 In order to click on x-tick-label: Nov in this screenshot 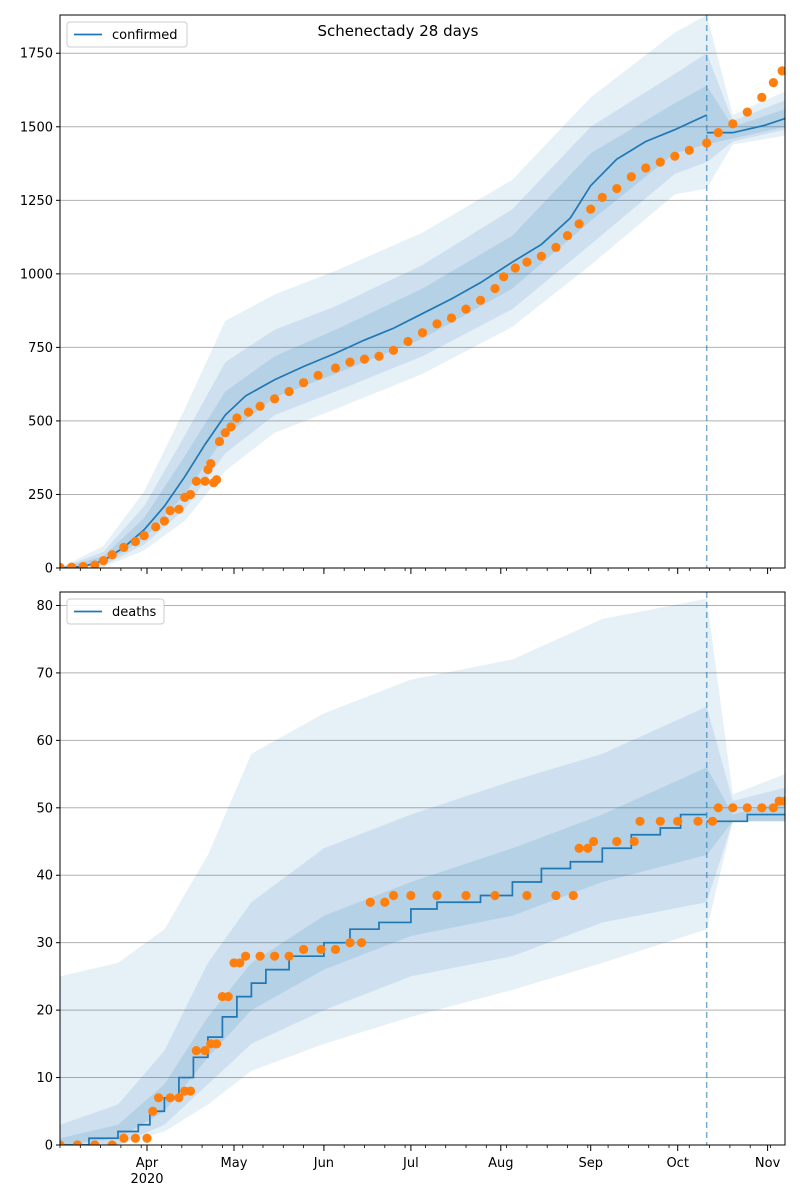, I will do `click(768, 1163)`.